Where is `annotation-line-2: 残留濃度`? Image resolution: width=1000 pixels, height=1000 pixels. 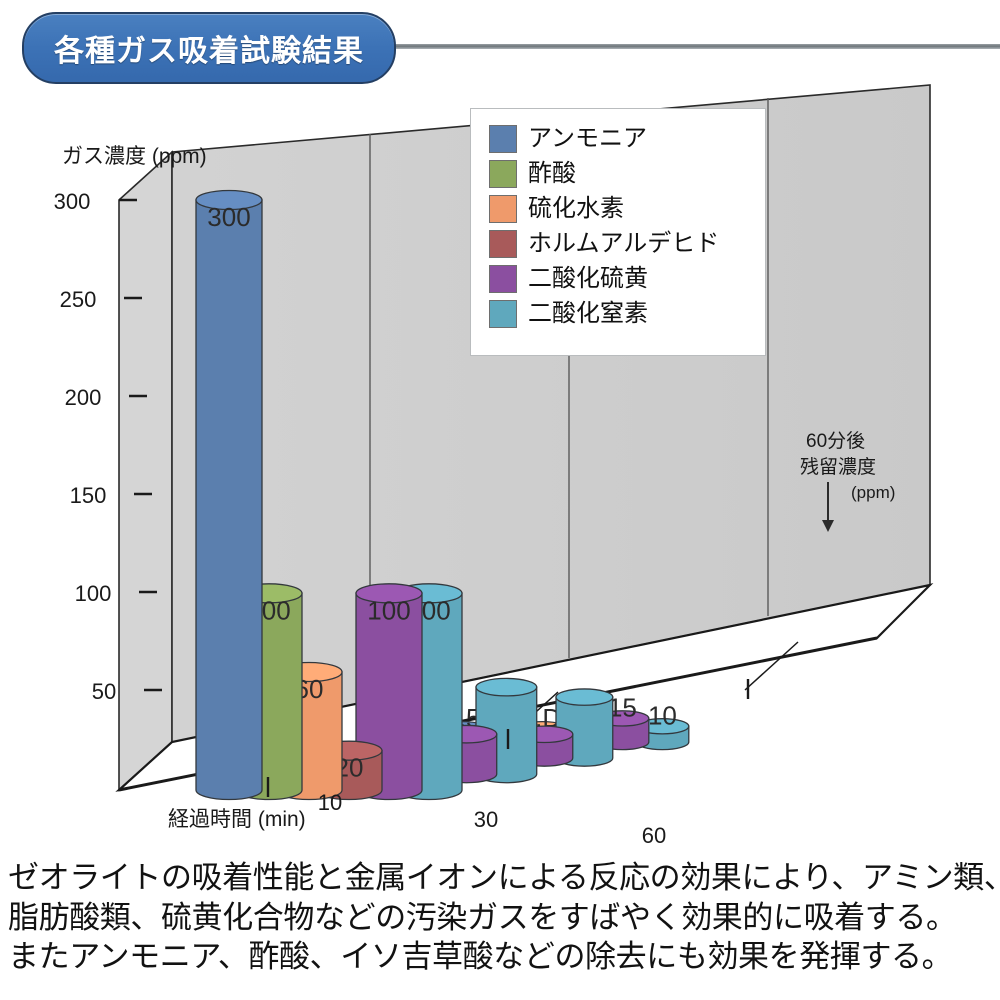 annotation-line-2: 残留濃度 is located at coordinates (838, 467).